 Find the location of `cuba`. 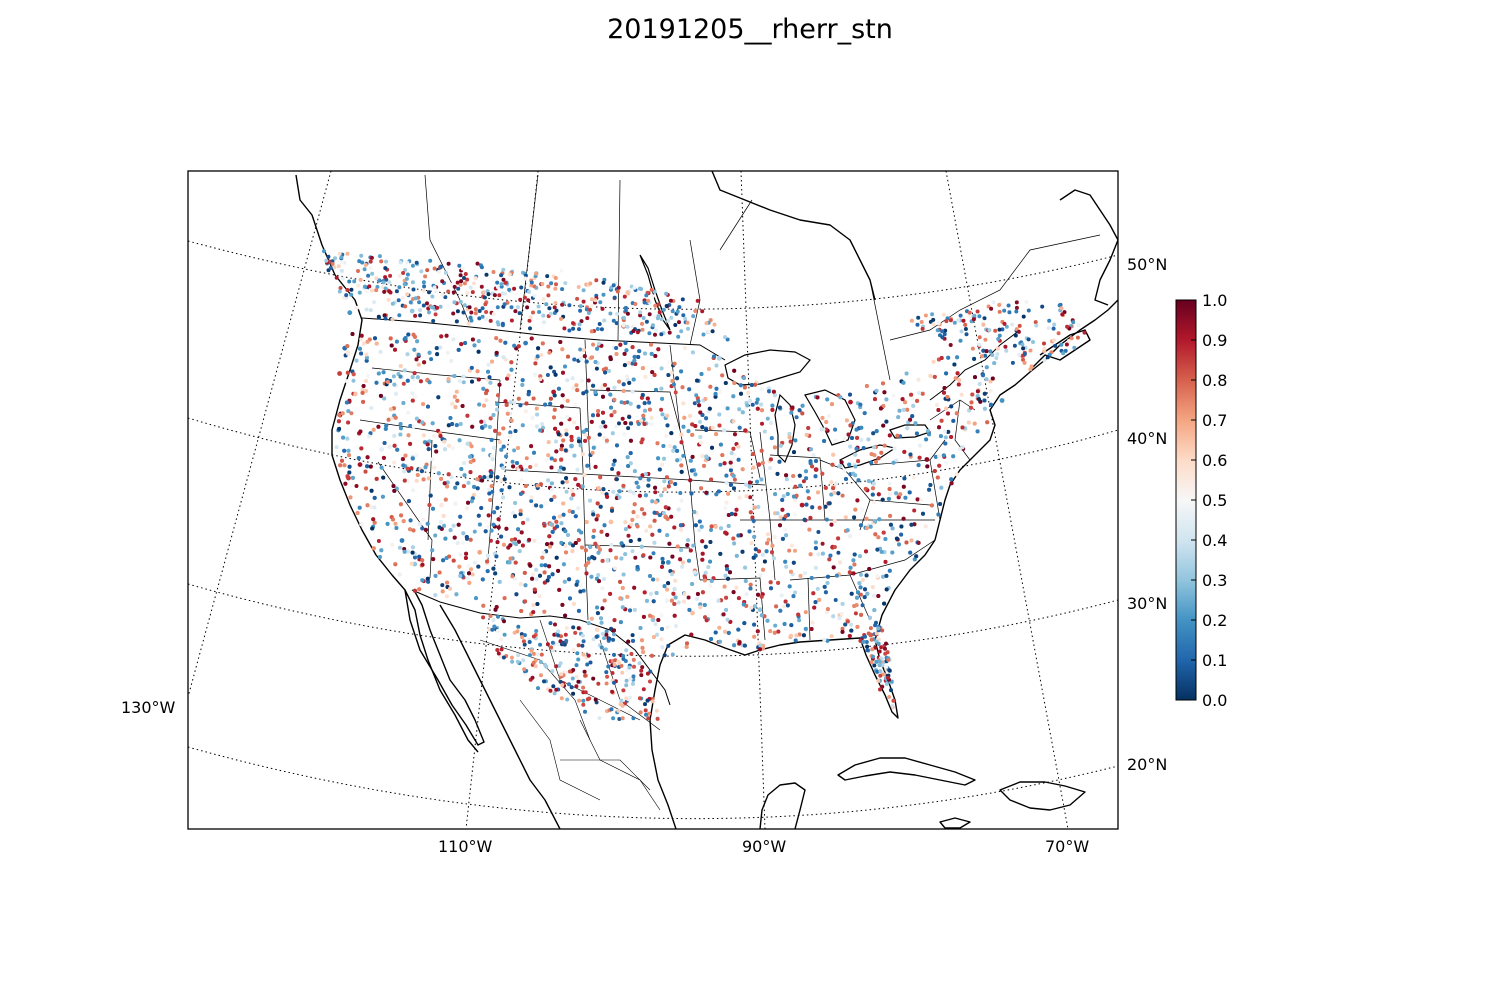

cuba is located at coordinates (906, 771).